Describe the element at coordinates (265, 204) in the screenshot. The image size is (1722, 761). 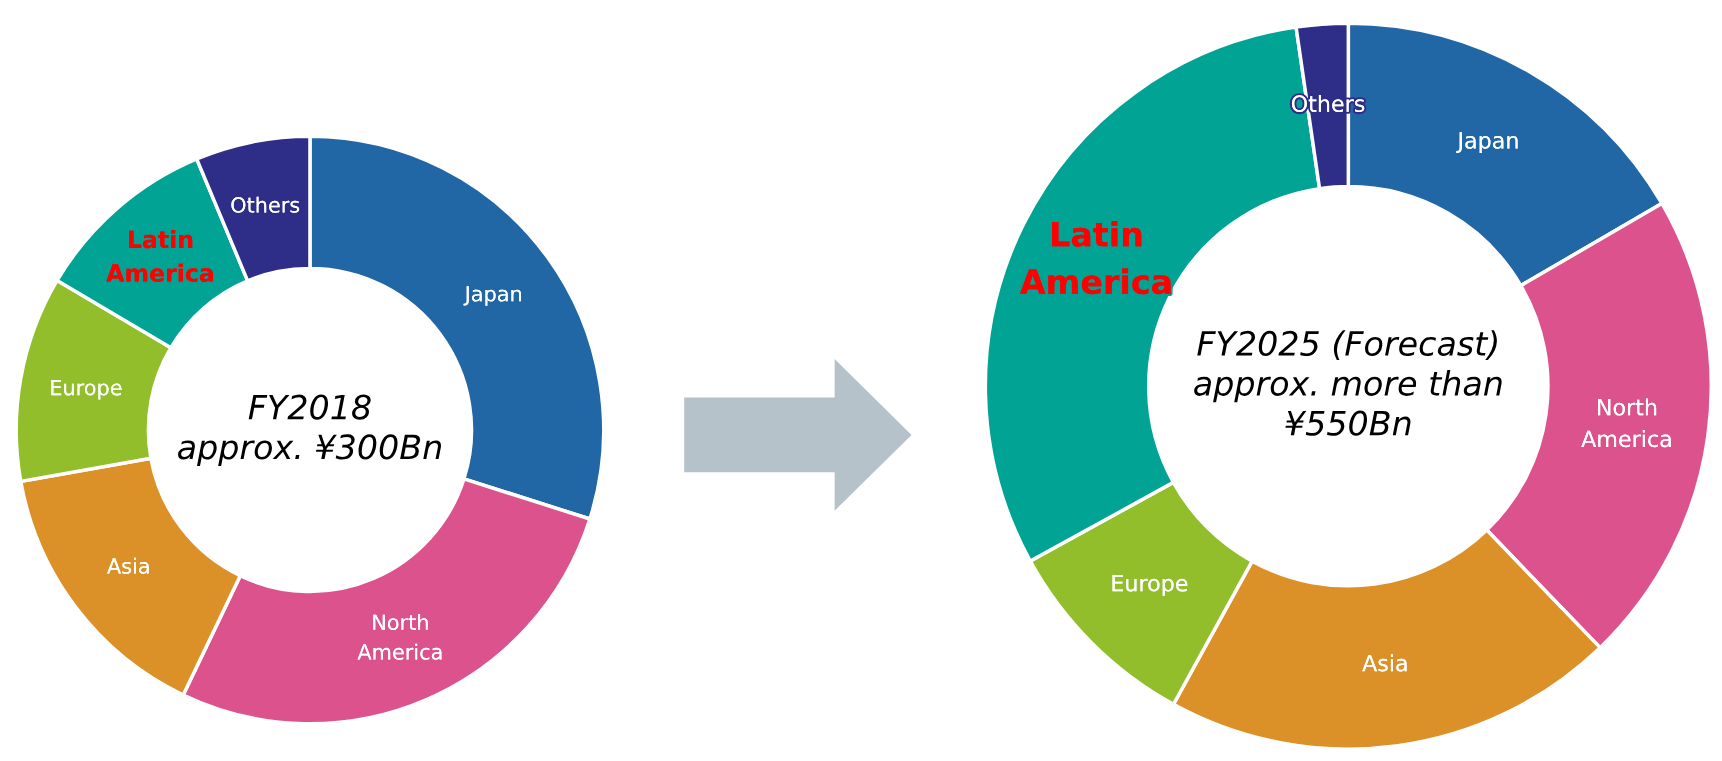
I see `slice-label: Others` at that location.